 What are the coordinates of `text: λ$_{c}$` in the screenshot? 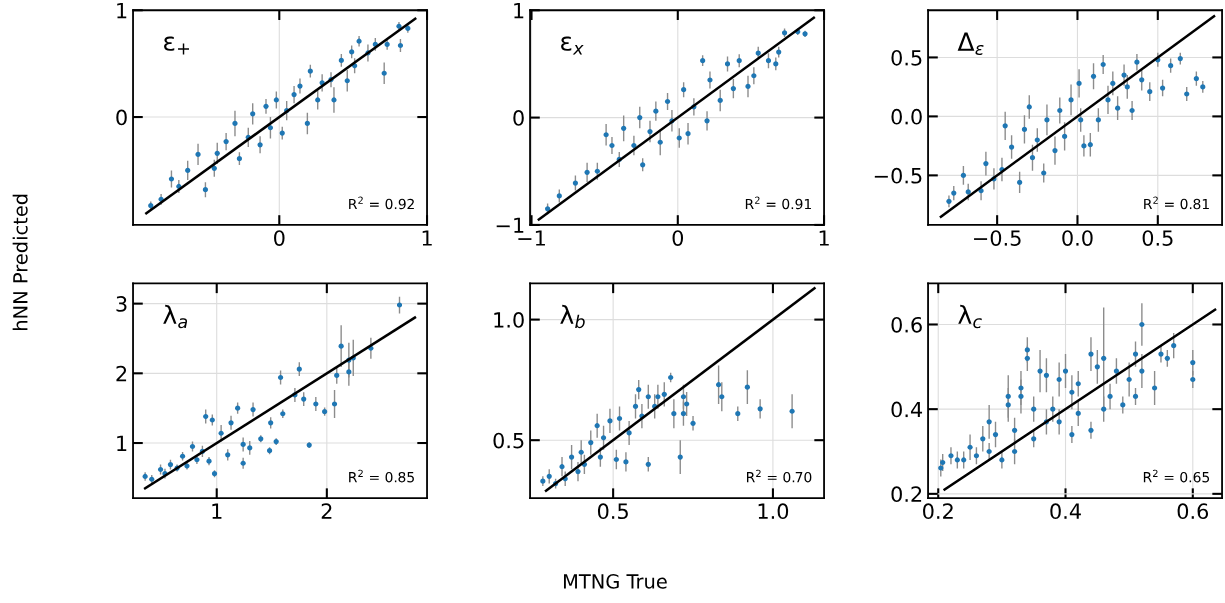 It's located at (970, 316).